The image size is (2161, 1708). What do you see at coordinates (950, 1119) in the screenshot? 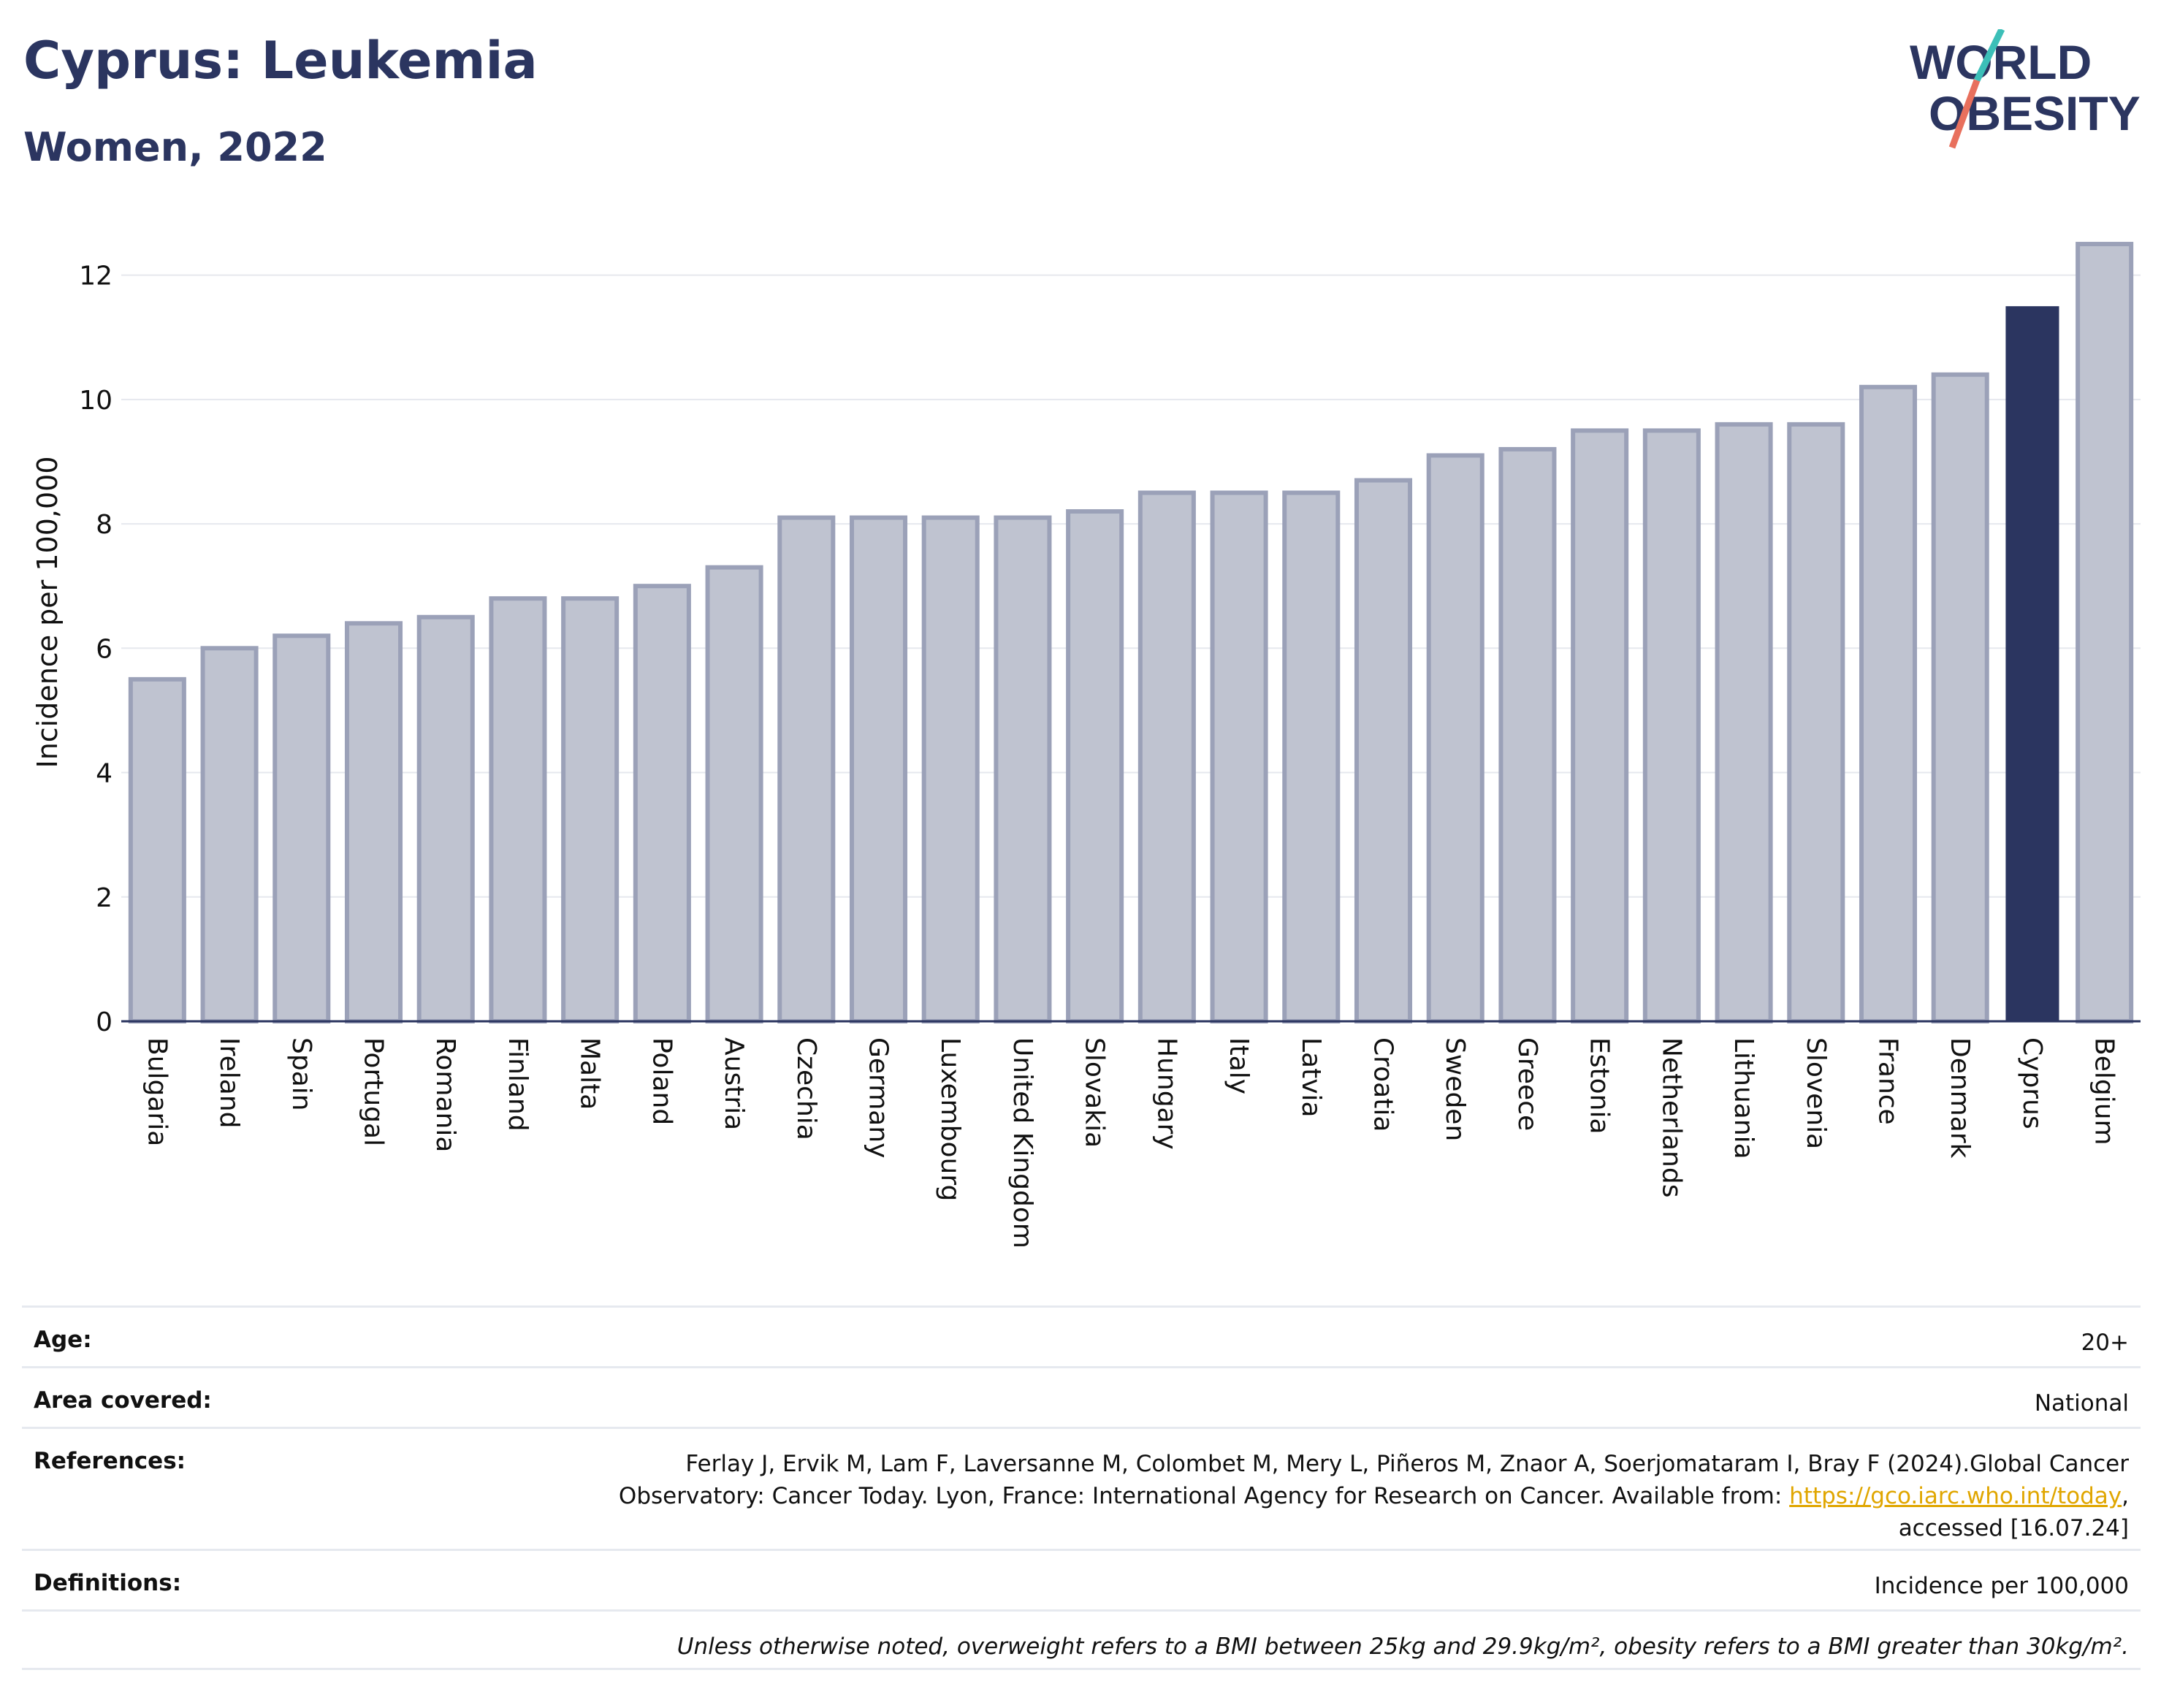
I see `x-tick-label: Luxembourg` at bounding box center [950, 1119].